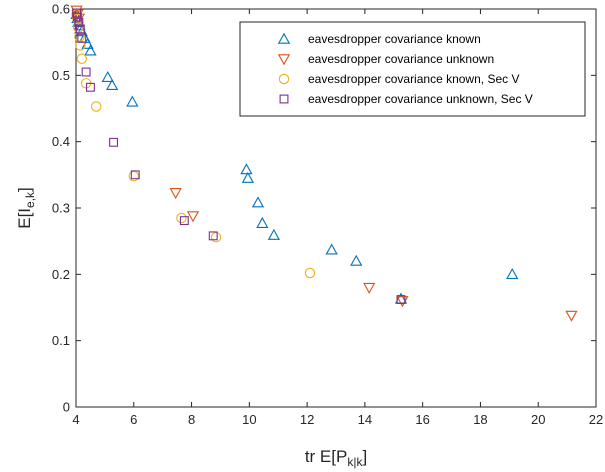  I want to click on x-tick-label: 20, so click(538, 419).